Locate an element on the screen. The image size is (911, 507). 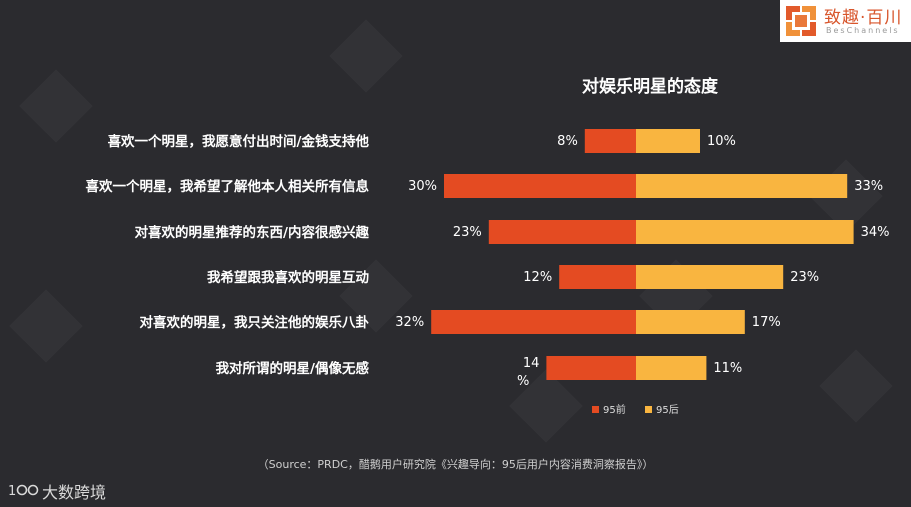
legend-swatch-95-before is located at coordinates (595, 409).